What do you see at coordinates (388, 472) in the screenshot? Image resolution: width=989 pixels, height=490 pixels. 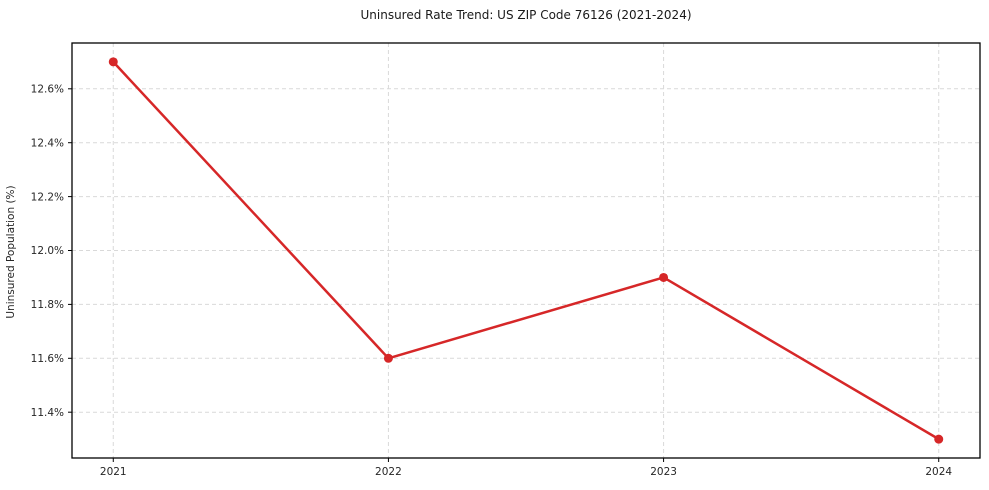 I see `x-tick-label: 2022` at bounding box center [388, 472].